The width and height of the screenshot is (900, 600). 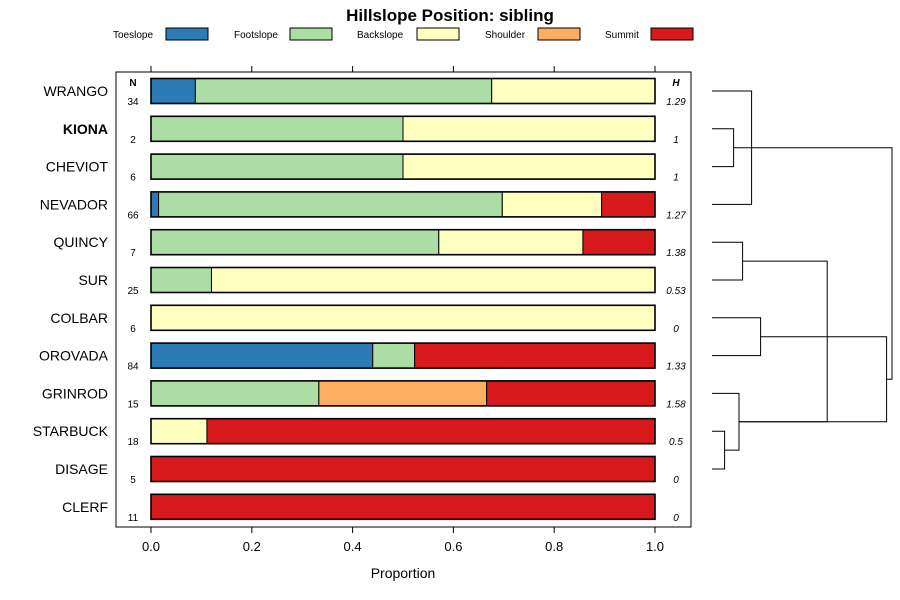 I want to click on bar-outline-cheviot, so click(x=403, y=166).